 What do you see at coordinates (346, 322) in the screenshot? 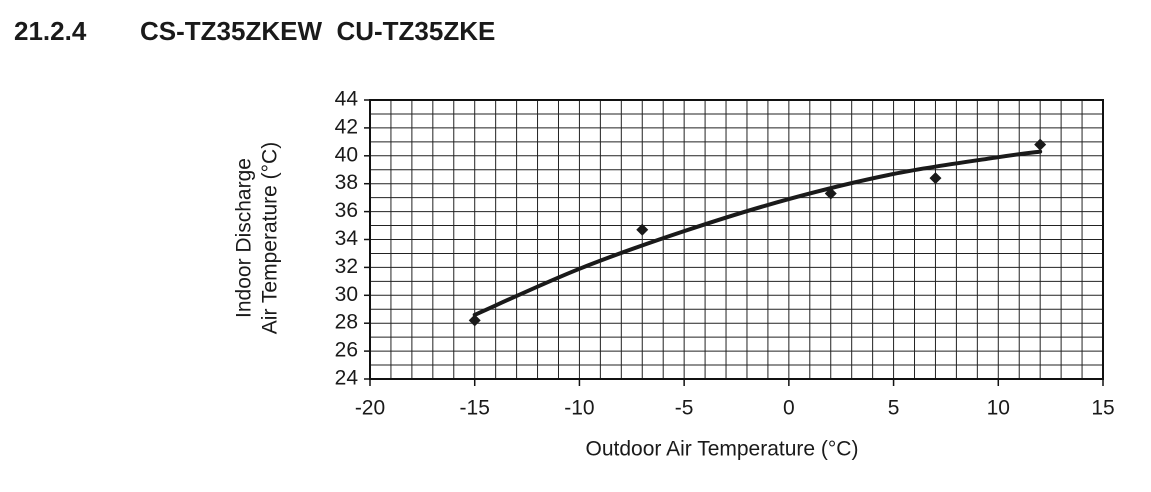
I see `y-tick-label: 28` at bounding box center [346, 322].